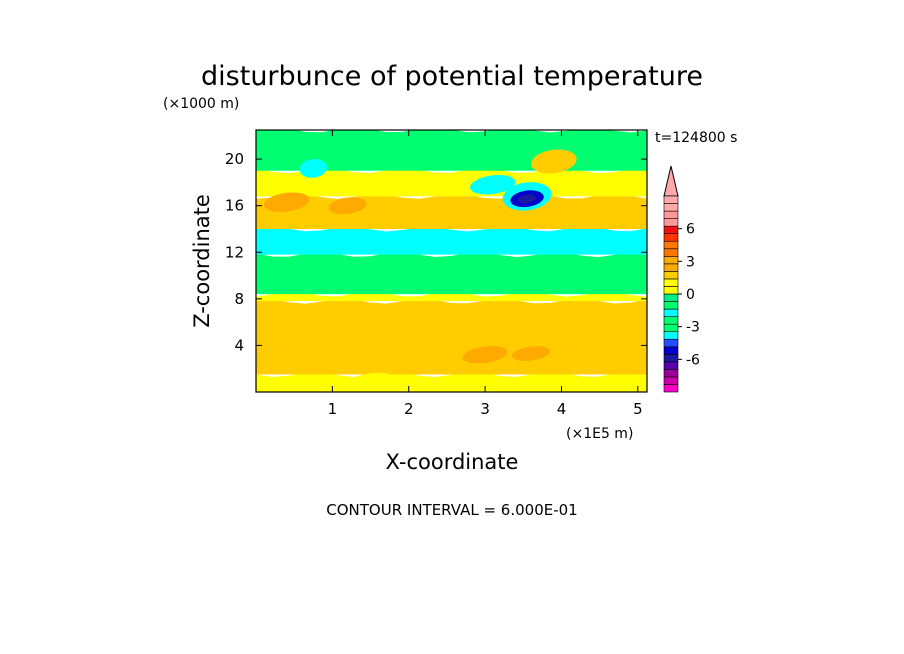  I want to click on x-tick-label: 4, so click(562, 409).